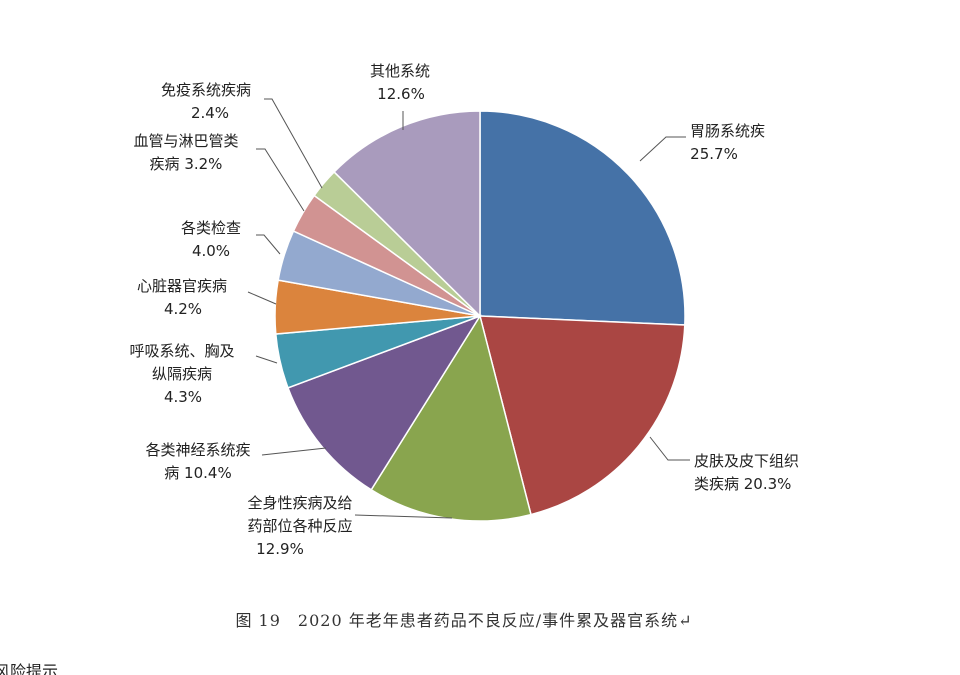 The image size is (960, 675). What do you see at coordinates (746, 461) in the screenshot?
I see `slice-label: 皮肤及皮下组织` at bounding box center [746, 461].